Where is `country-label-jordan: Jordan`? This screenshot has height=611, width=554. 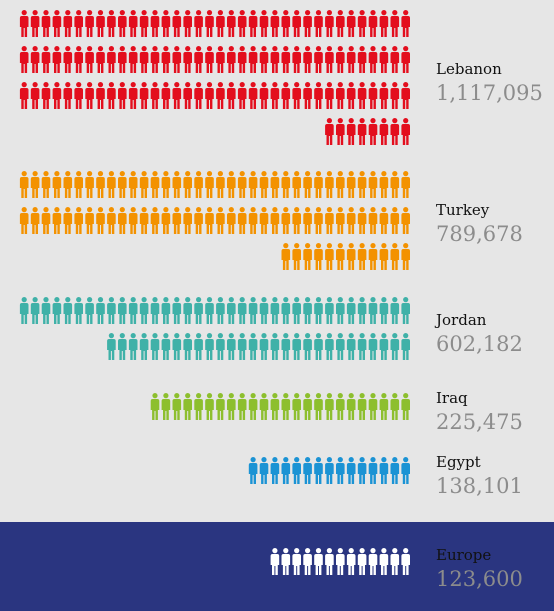 country-label-jordan: Jordan is located at coordinates (460, 320).